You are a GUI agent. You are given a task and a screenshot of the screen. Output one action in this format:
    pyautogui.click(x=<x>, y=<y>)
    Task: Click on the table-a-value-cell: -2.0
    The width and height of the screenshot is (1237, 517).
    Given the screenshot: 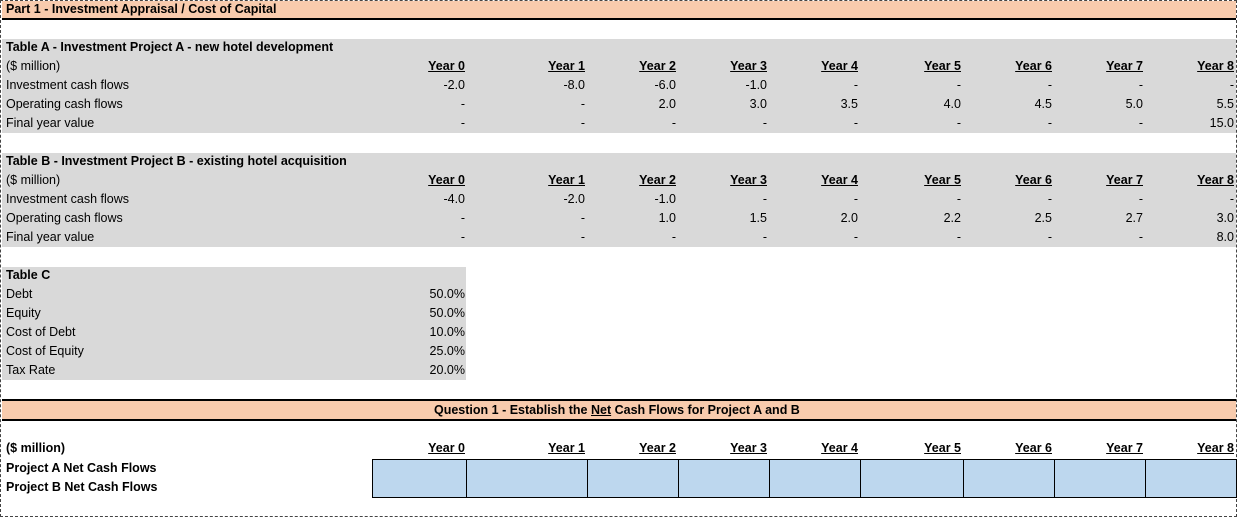 What is the action you would take?
    pyautogui.click(x=454, y=85)
    